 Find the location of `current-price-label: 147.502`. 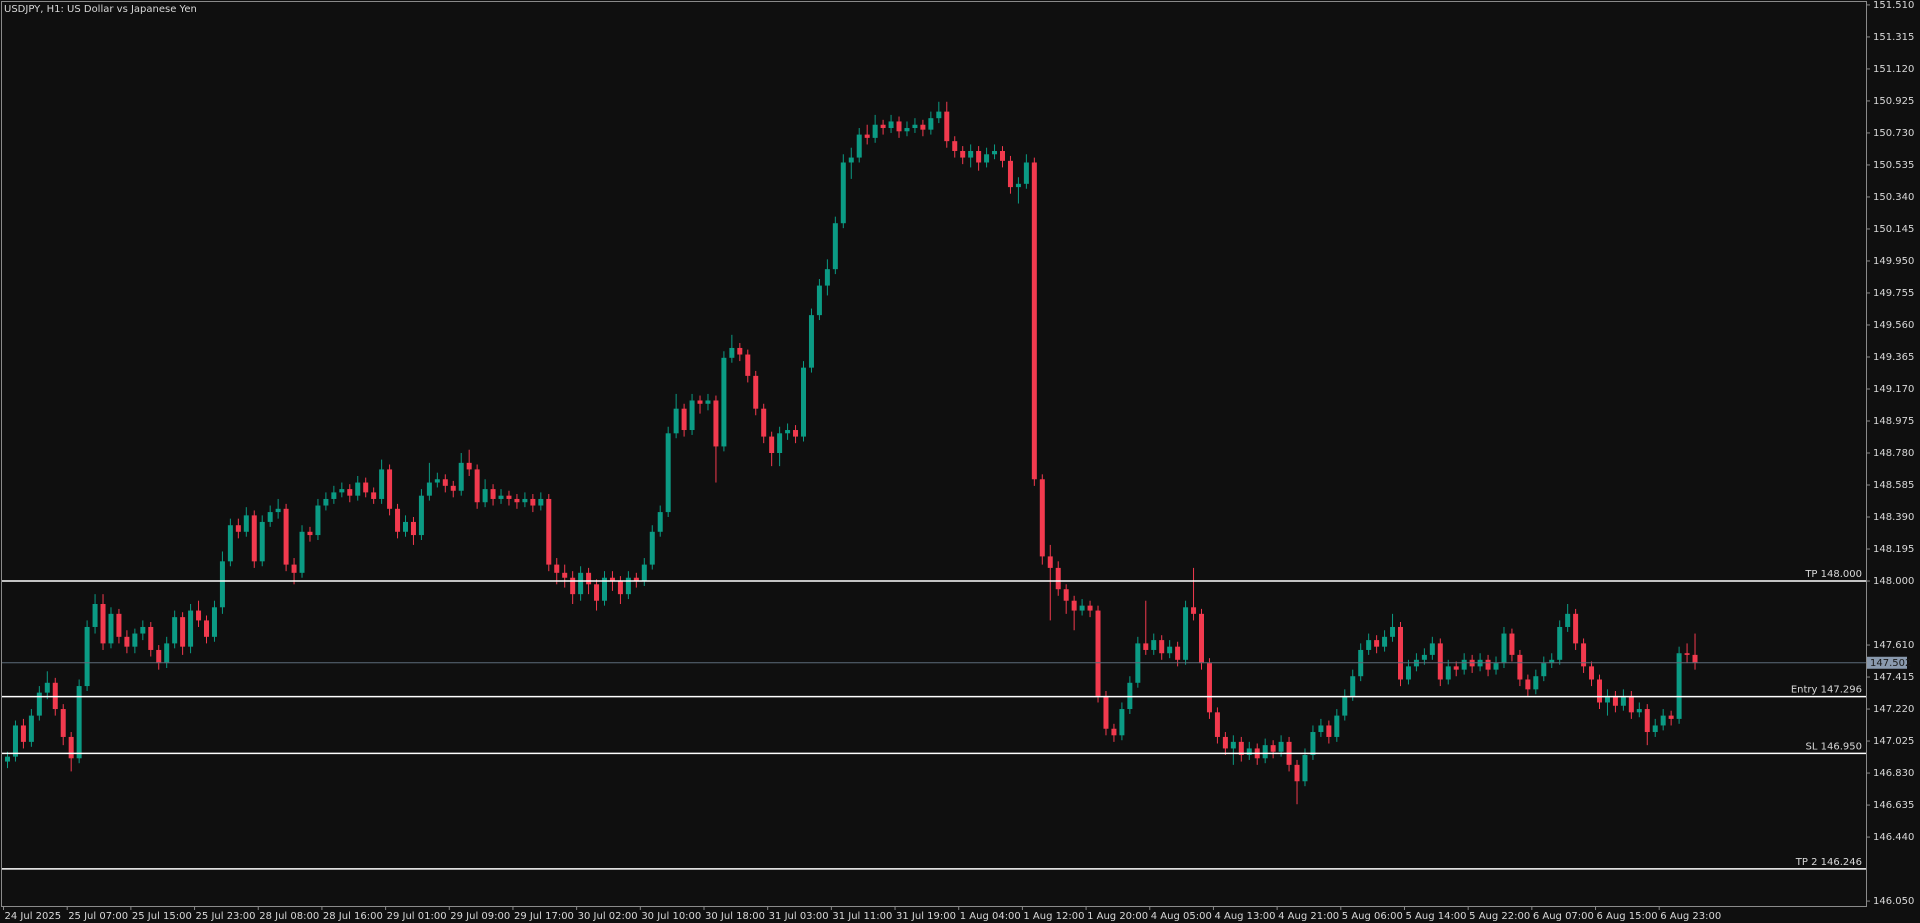

current-price-label: 147.502 is located at coordinates (1890, 663).